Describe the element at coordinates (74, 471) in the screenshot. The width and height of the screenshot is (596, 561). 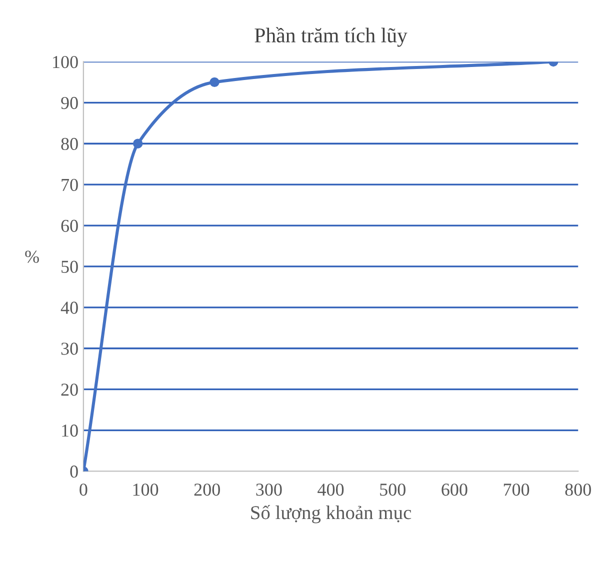
I see `y-tick-label: 0` at that location.